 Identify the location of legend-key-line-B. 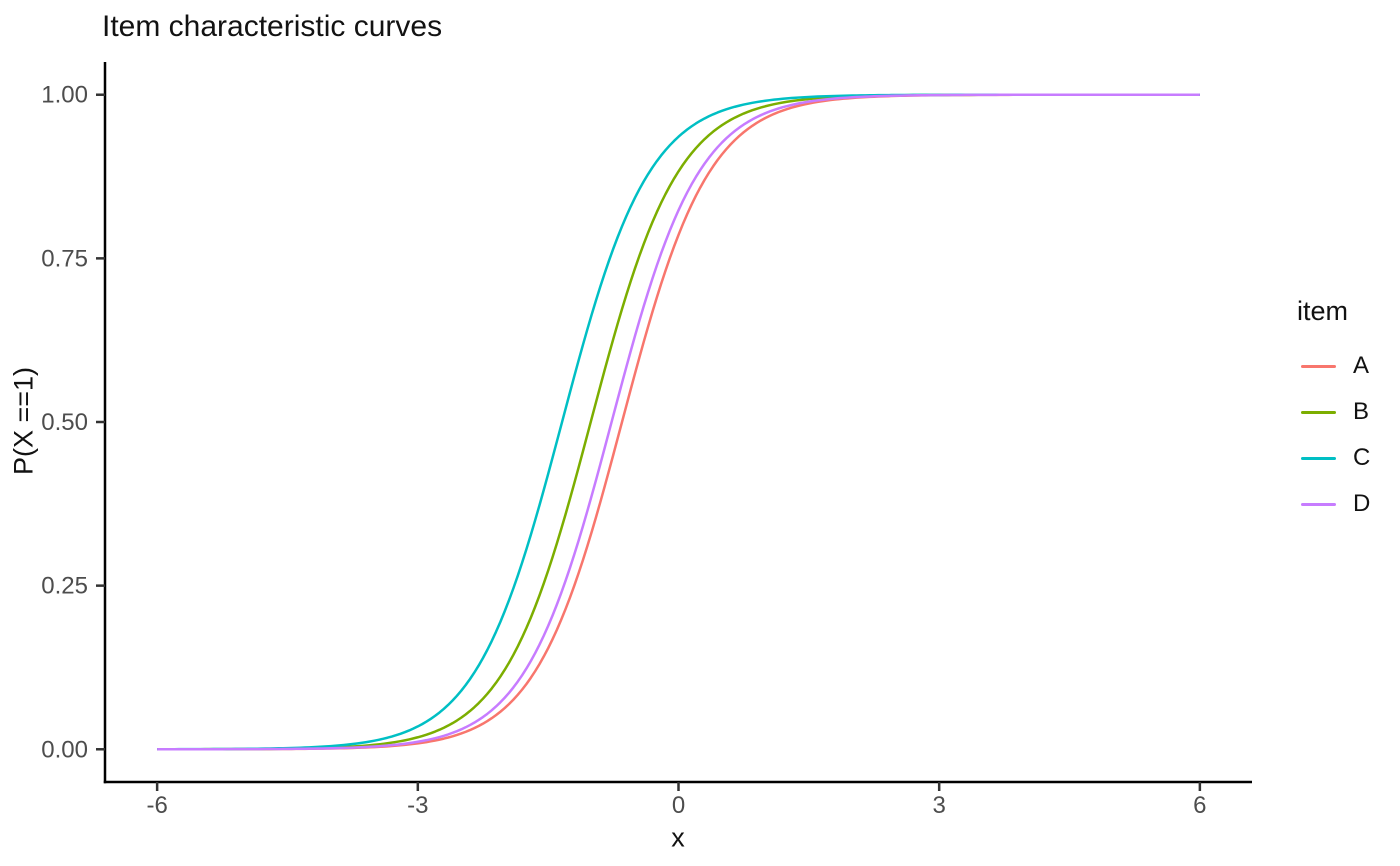
(1318, 412).